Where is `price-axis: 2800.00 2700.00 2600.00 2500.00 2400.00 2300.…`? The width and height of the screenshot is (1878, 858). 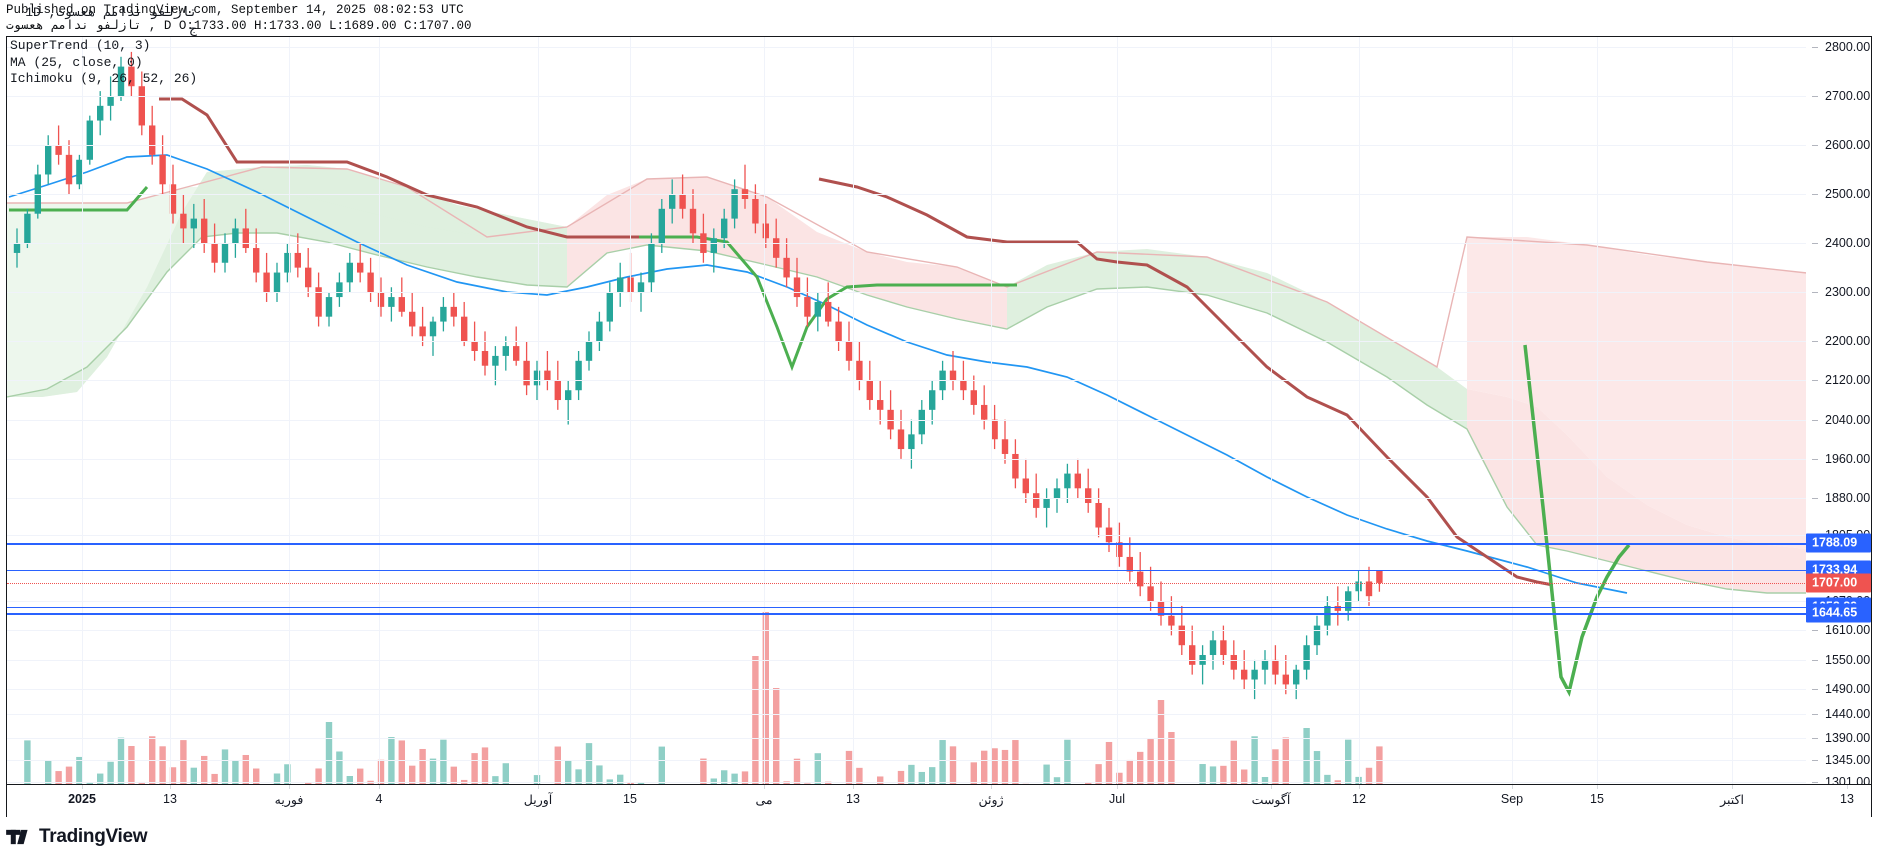 price-axis: 2800.00 2700.00 2600.00 2500.00 2400.00 2300.… is located at coordinates (1838, 426).